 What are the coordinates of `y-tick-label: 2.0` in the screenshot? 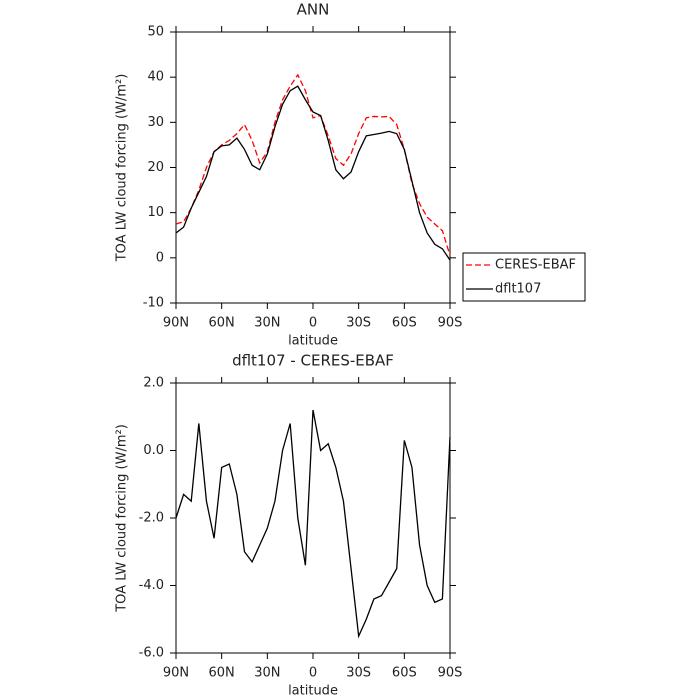 It's located at (153, 383).